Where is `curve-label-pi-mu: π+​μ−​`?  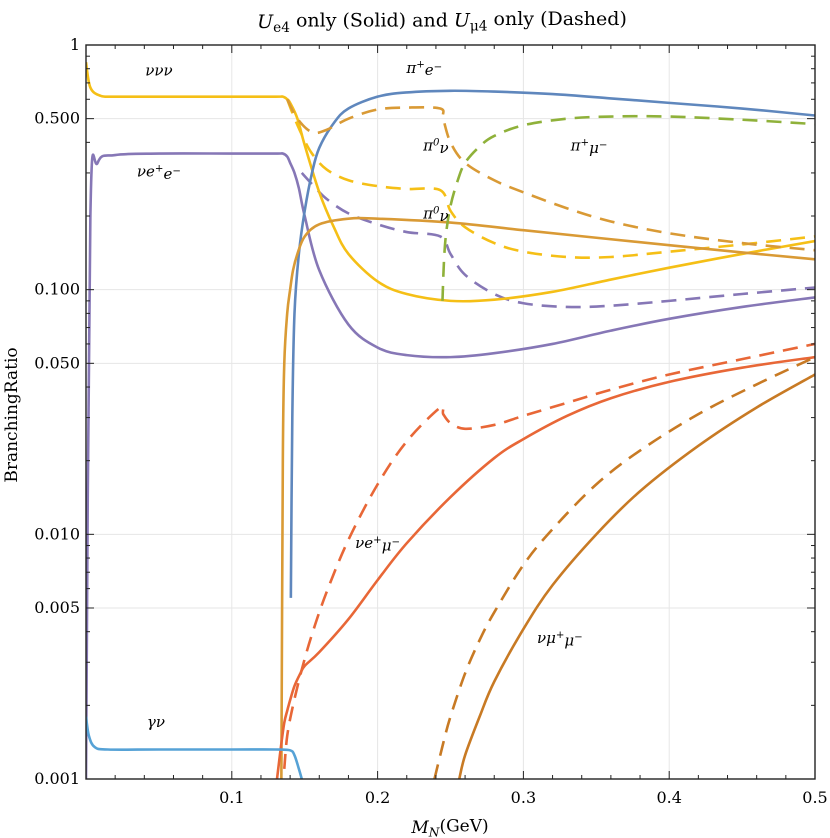
curve-label-pi-mu: π+​μ−​ is located at coordinates (589, 147).